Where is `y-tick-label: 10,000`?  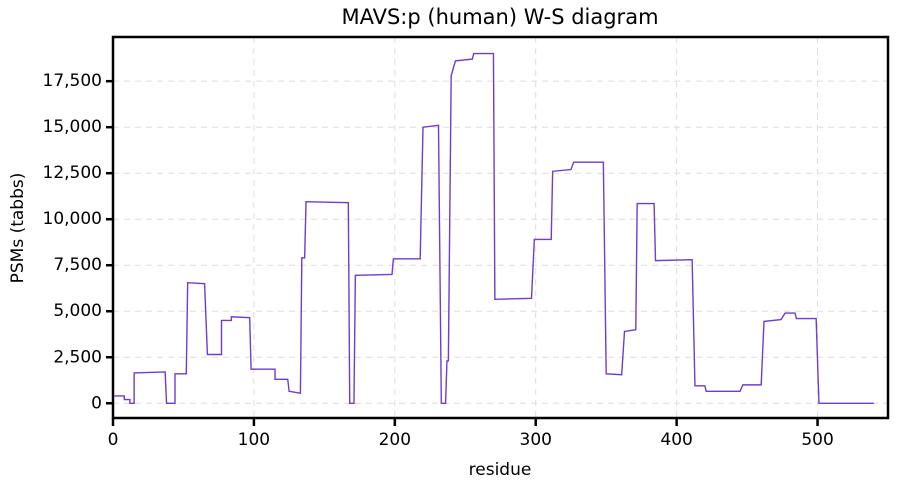
y-tick-label: 10,000 is located at coordinates (72, 219).